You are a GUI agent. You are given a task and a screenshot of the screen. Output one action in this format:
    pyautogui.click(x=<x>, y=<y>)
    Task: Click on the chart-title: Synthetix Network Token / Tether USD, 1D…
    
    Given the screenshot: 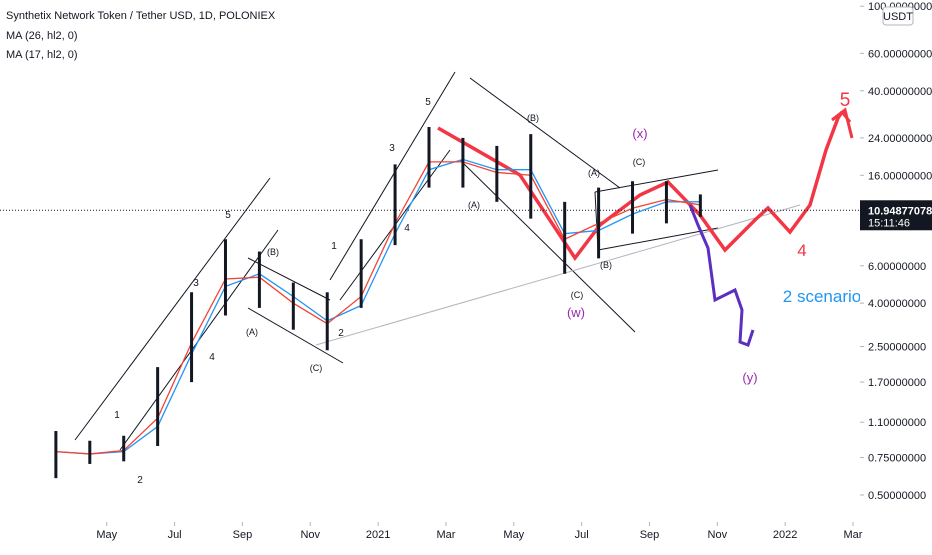 What is the action you would take?
    pyautogui.click(x=141, y=16)
    